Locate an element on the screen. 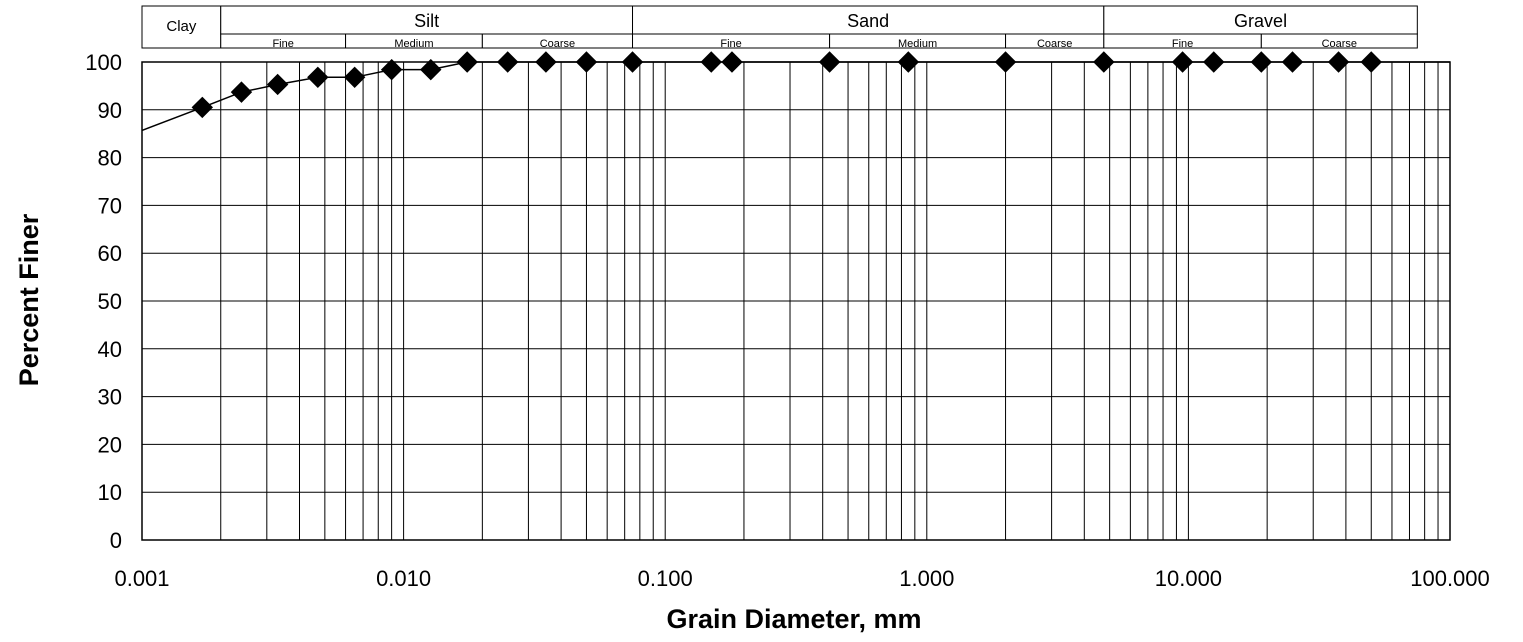 The image size is (1523, 642). trend-line-path is located at coordinates (795, 96).